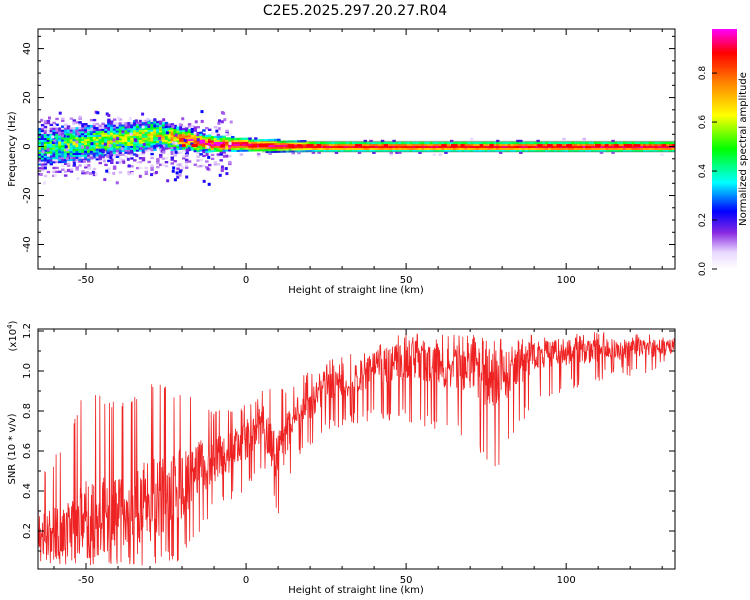 The image size is (750, 600). What do you see at coordinates (549, 146) in the screenshot?
I see `heatmap-peak-cell` at bounding box center [549, 146].